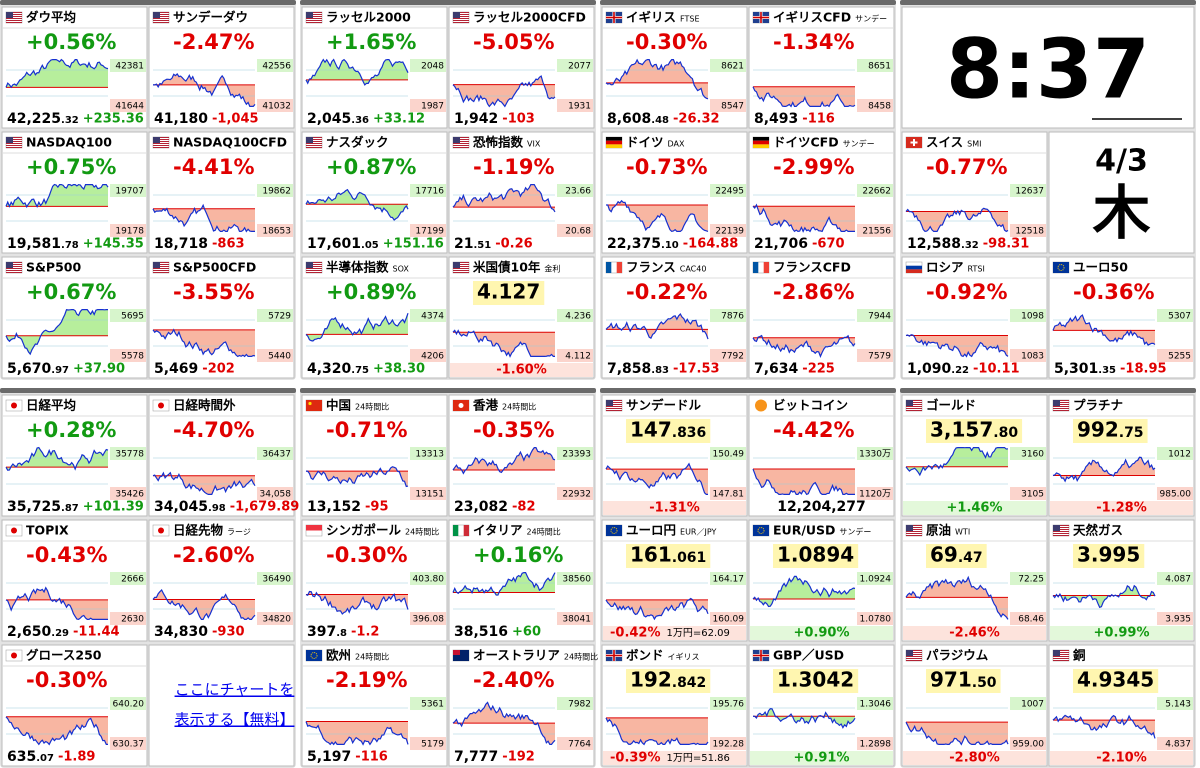 Image resolution: width=1200 pixels, height=768 pixels. What do you see at coordinates (664, 405) in the screenshot?
I see `tile-name: サンデードル` at bounding box center [664, 405].